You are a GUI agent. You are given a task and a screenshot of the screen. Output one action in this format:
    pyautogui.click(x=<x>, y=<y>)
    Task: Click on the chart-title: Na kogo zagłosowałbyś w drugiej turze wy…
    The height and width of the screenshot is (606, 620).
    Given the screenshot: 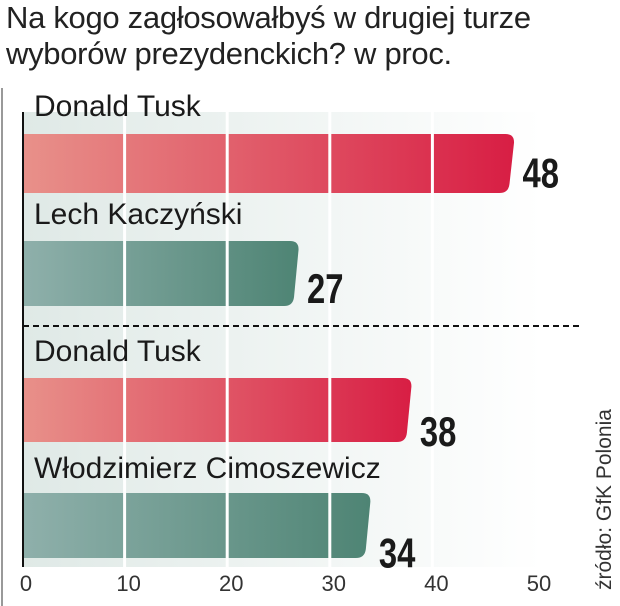 What is the action you would take?
    pyautogui.click(x=268, y=36)
    